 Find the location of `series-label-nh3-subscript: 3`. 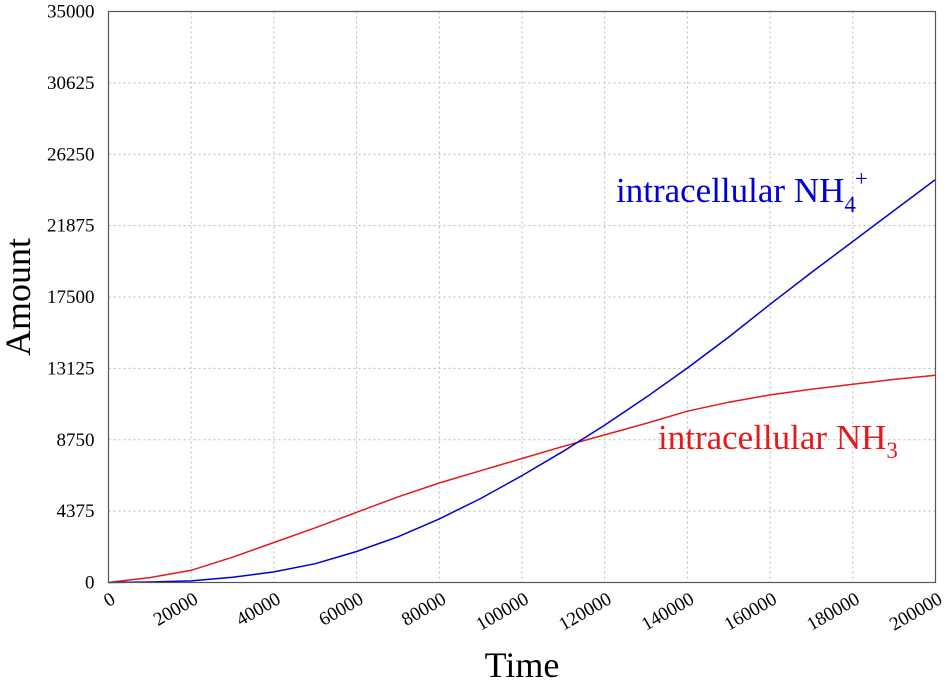

series-label-nh3-subscript: 3 is located at coordinates (892, 450).